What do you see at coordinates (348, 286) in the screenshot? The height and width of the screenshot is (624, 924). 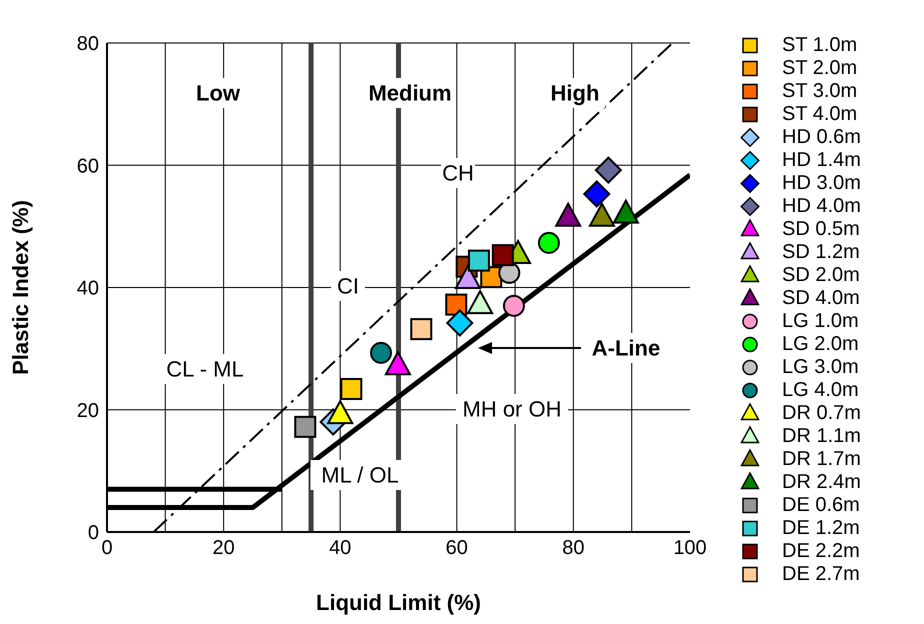 I see `annotation: CI` at bounding box center [348, 286].